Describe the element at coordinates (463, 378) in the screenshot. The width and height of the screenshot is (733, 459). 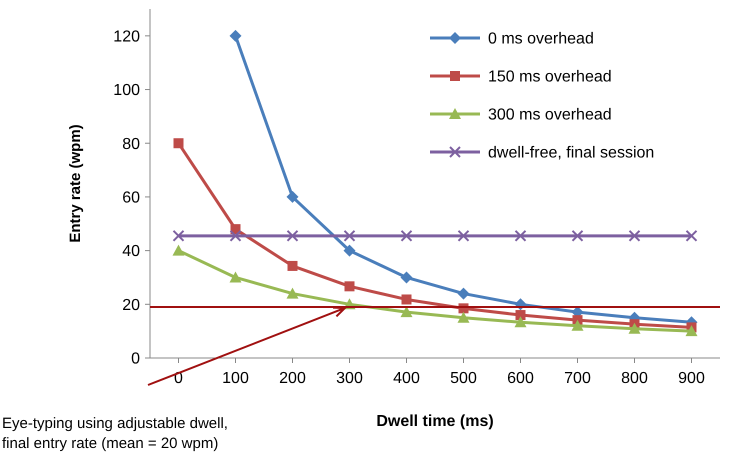
I see `x-tick-label: 500` at that location.